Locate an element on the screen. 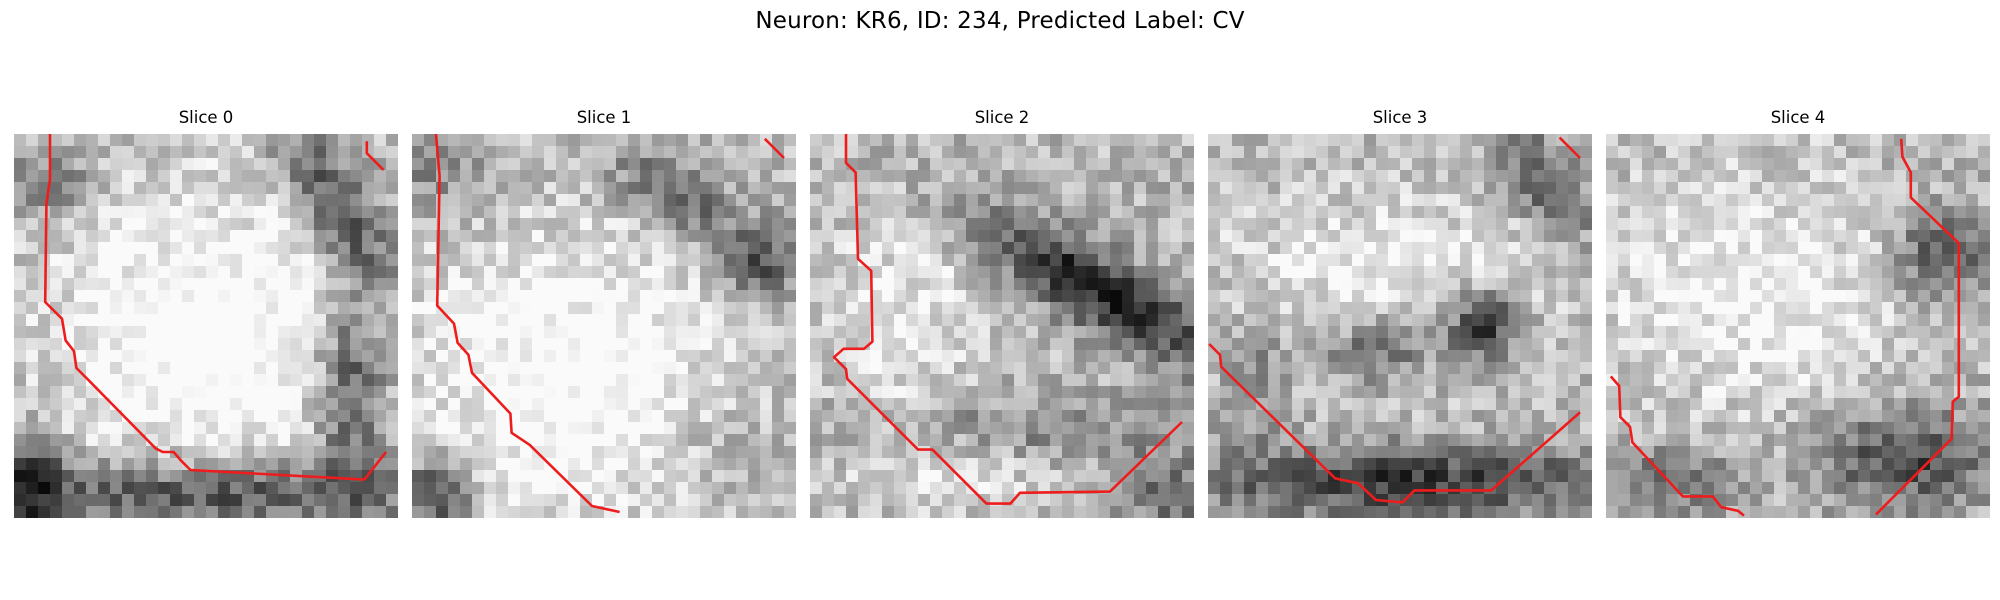  panel-title-3: Slice 3 is located at coordinates (1400, 117).